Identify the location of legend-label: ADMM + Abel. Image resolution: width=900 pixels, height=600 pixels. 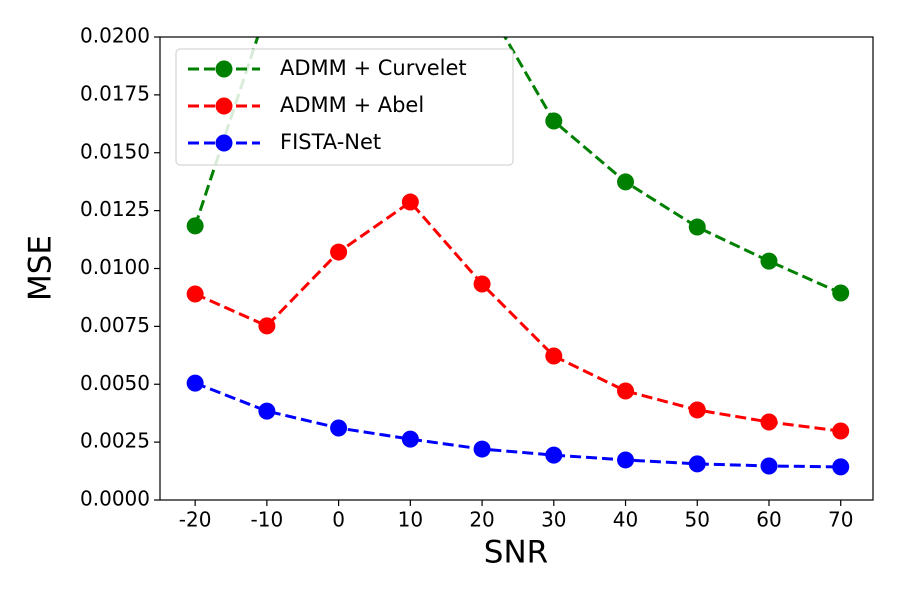
(352, 105).